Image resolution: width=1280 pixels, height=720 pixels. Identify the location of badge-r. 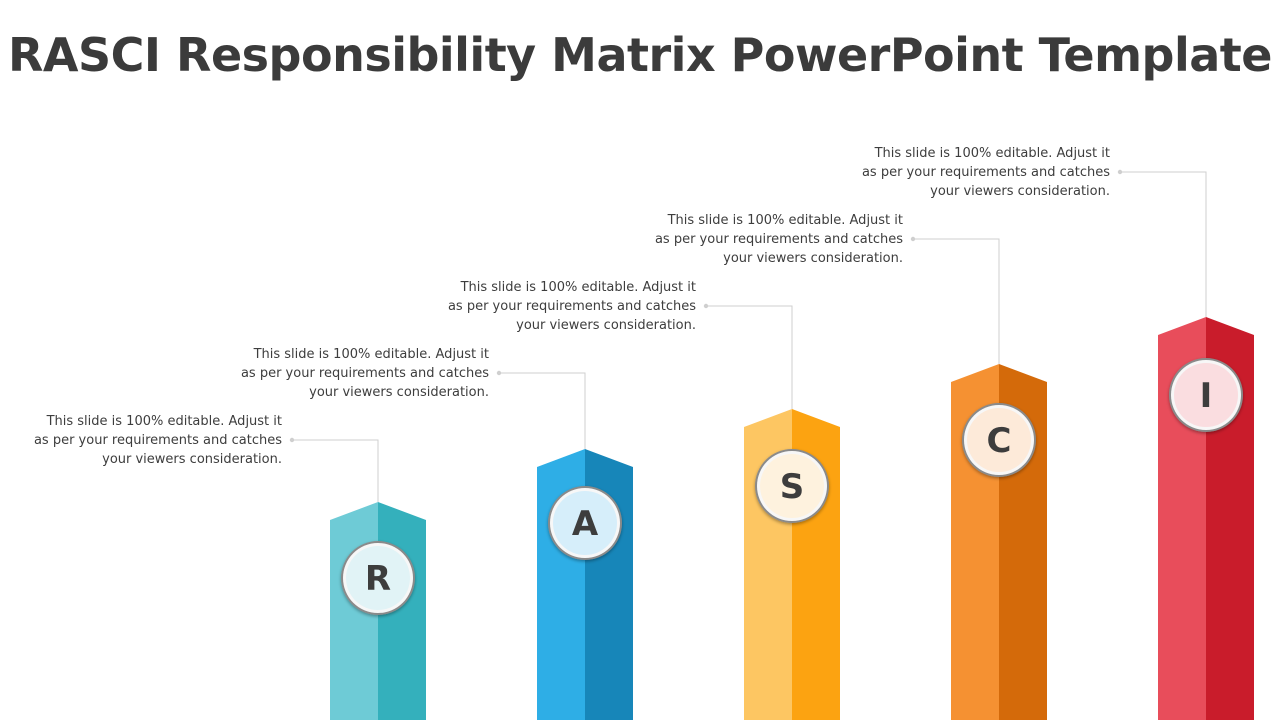
(378, 578).